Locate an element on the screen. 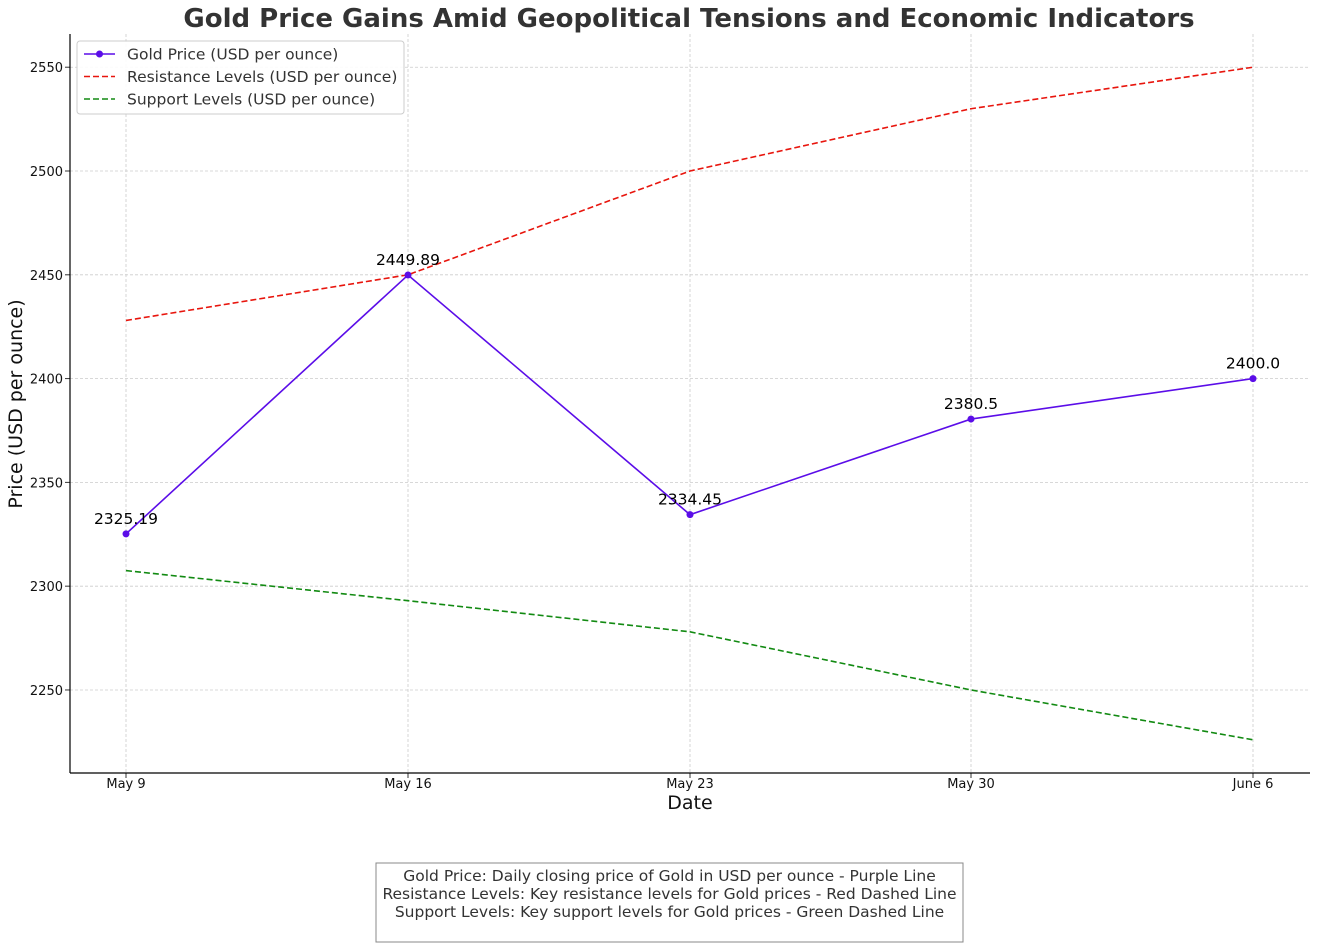  y-tick-label: 2550 is located at coordinates (46, 68).